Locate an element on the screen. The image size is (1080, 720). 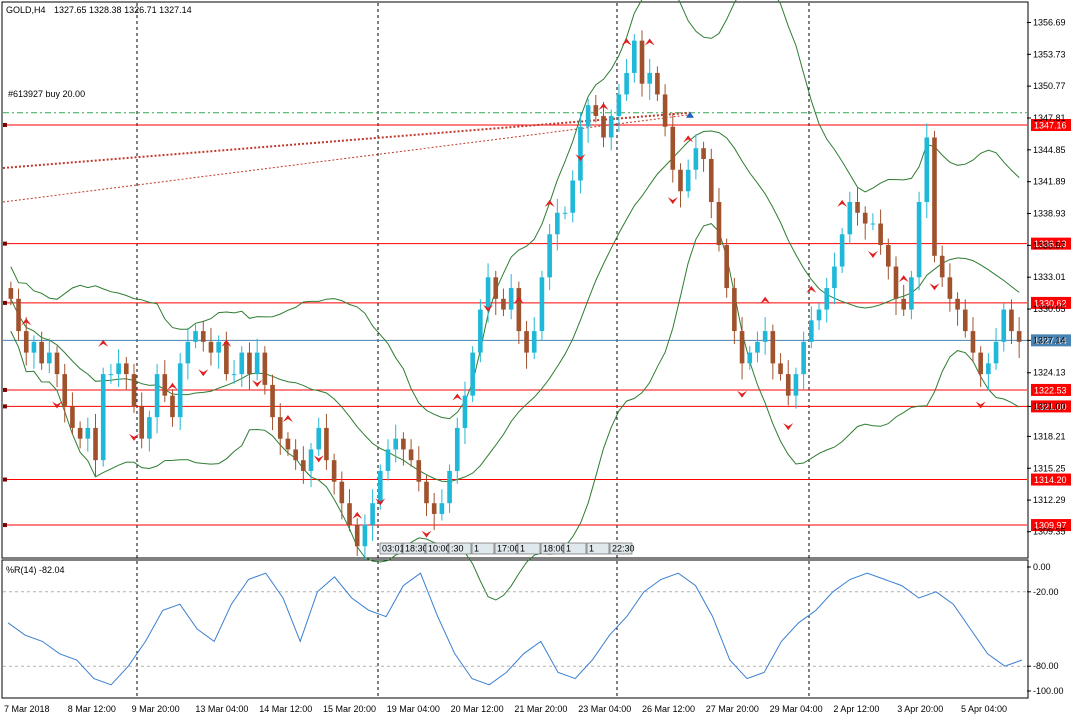
time-axis-label: 13 Mar 04:00 is located at coordinates (221, 709).